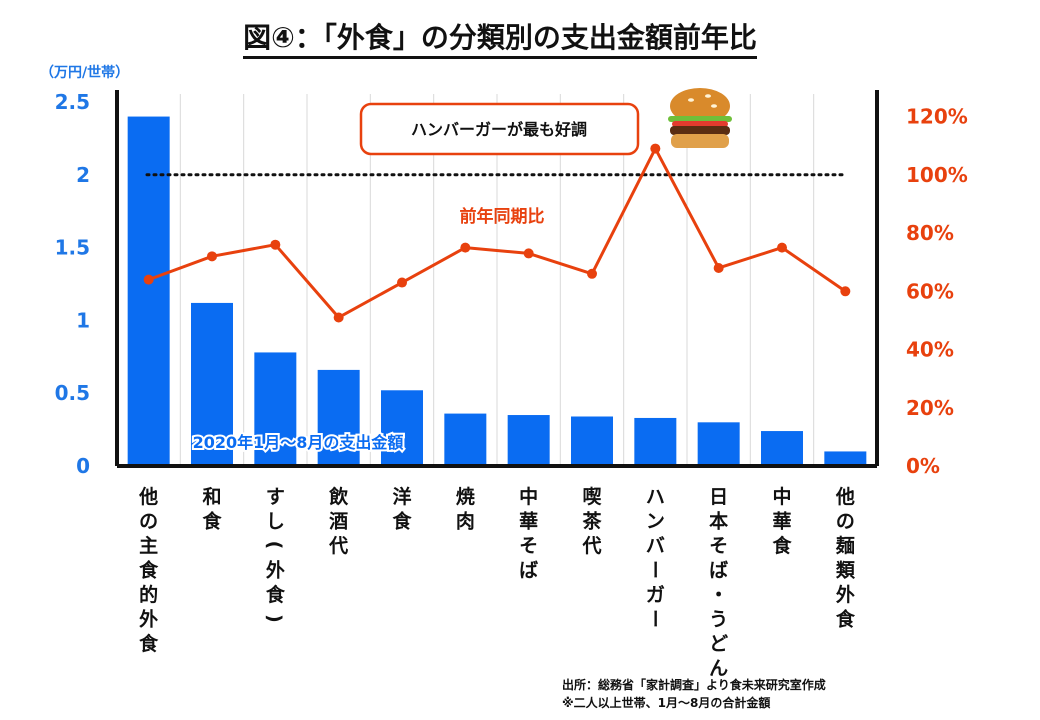 Image resolution: width=1040 pixels, height=720 pixels. What do you see at coordinates (930, 233) in the screenshot?
I see `right-tick-label: 80%` at bounding box center [930, 233].